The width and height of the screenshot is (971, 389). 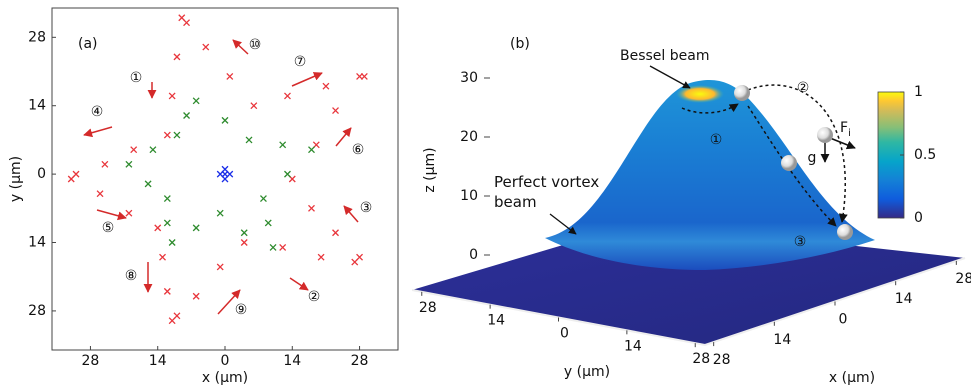 I want to click on z-tick-label: 0, so click(x=473, y=255).